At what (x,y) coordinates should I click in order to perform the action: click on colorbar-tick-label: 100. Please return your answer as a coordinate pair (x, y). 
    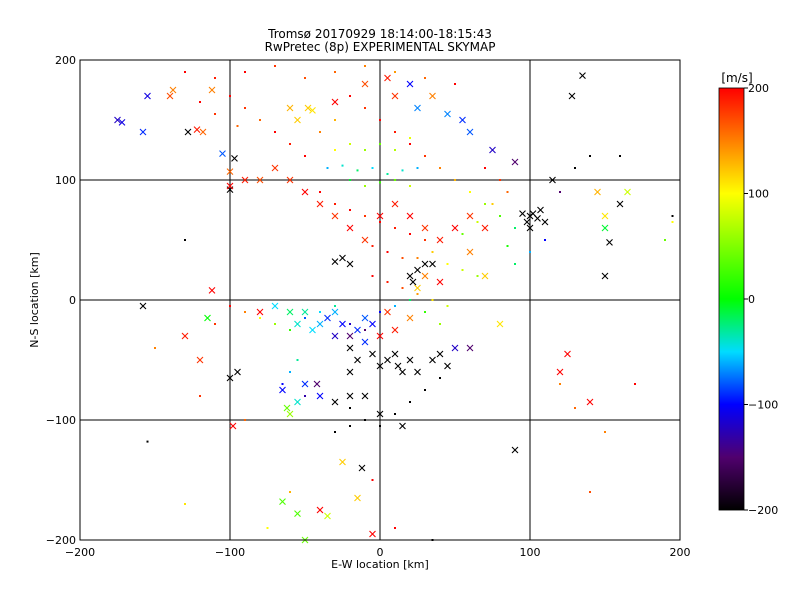
    Looking at the image, I should click on (758, 194).